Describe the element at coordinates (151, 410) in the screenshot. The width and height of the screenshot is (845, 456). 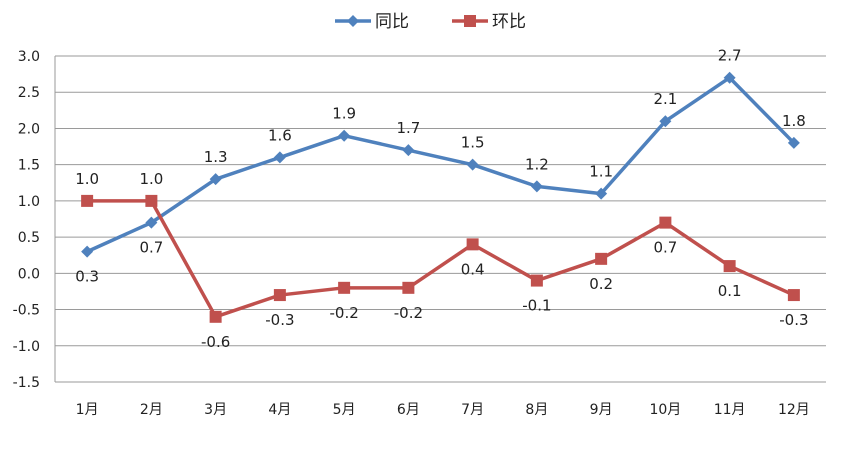
I see `x-tick-label: 2月` at that location.